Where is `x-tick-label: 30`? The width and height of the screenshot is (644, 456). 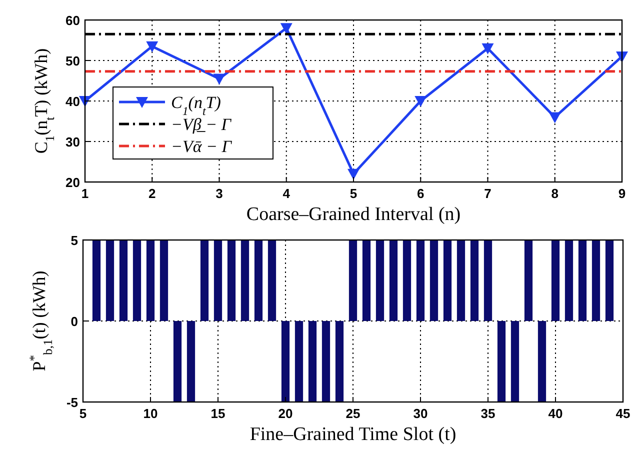
x-tick-label: 30 is located at coordinates (420, 413).